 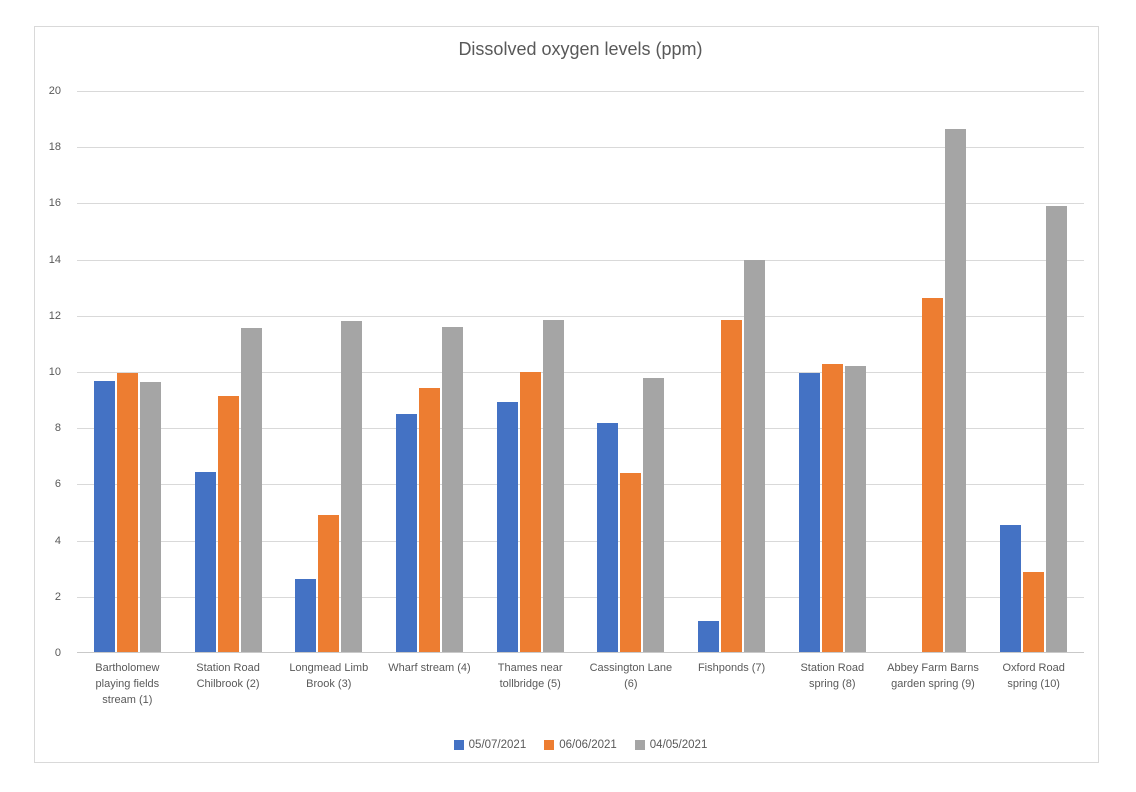 I want to click on category-label: Longmead Limb Brook (3), so click(x=329, y=676).